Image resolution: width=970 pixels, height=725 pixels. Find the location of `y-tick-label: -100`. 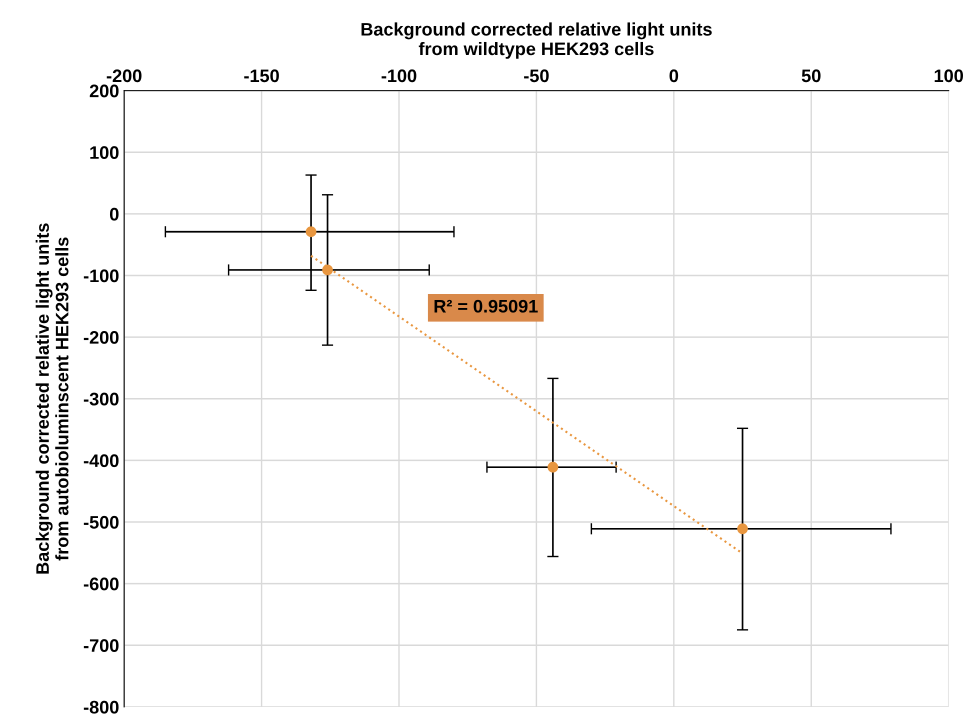

y-tick-label: -100 is located at coordinates (101, 275).